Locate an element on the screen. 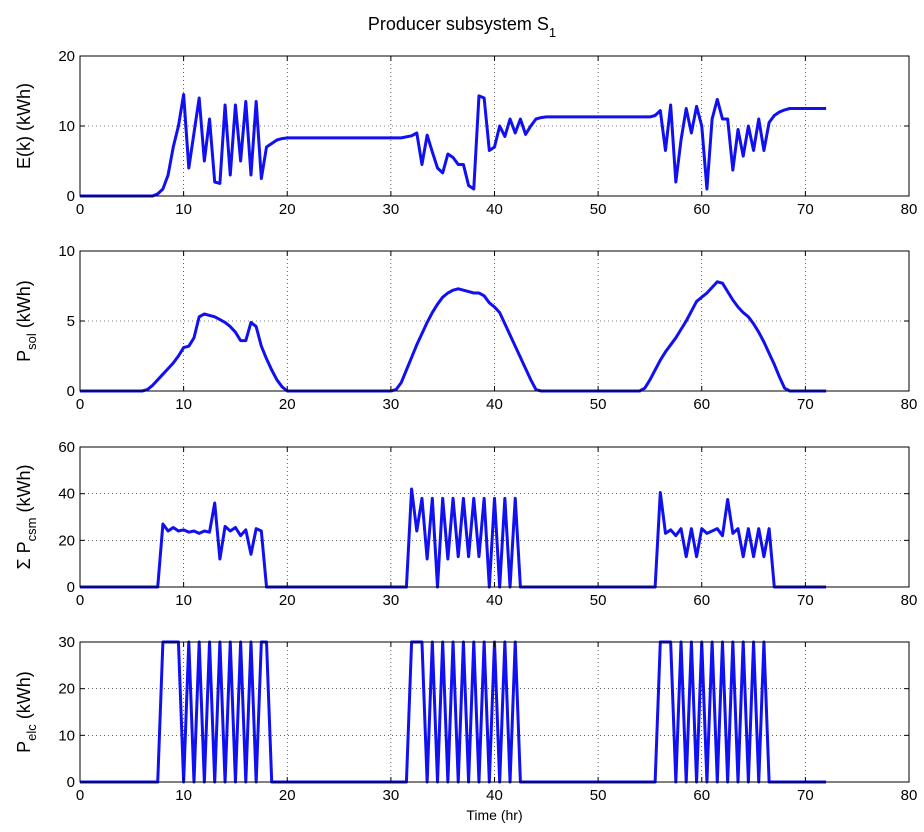  y-tick-label: 60 is located at coordinates (66, 447).